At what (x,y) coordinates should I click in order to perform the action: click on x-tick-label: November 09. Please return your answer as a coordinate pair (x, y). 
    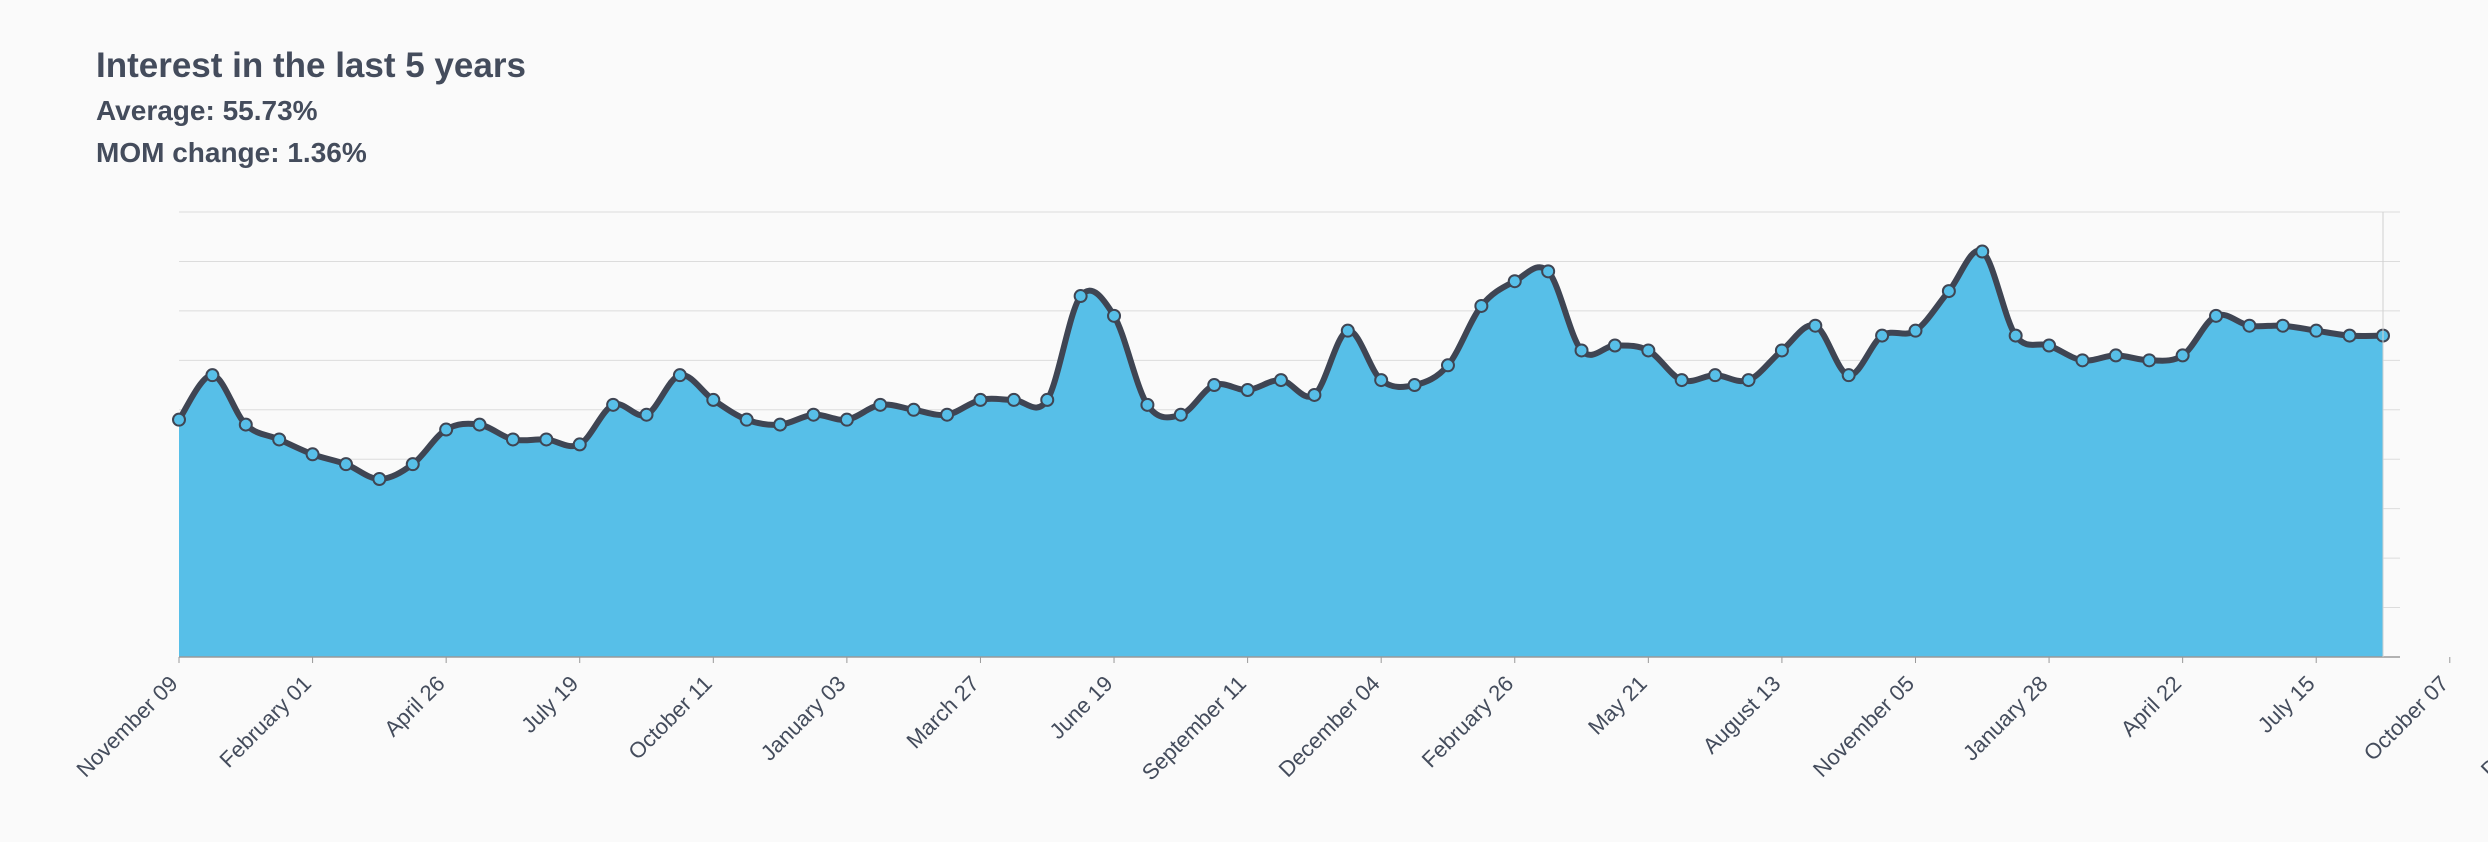
    Looking at the image, I should click on (126, 726).